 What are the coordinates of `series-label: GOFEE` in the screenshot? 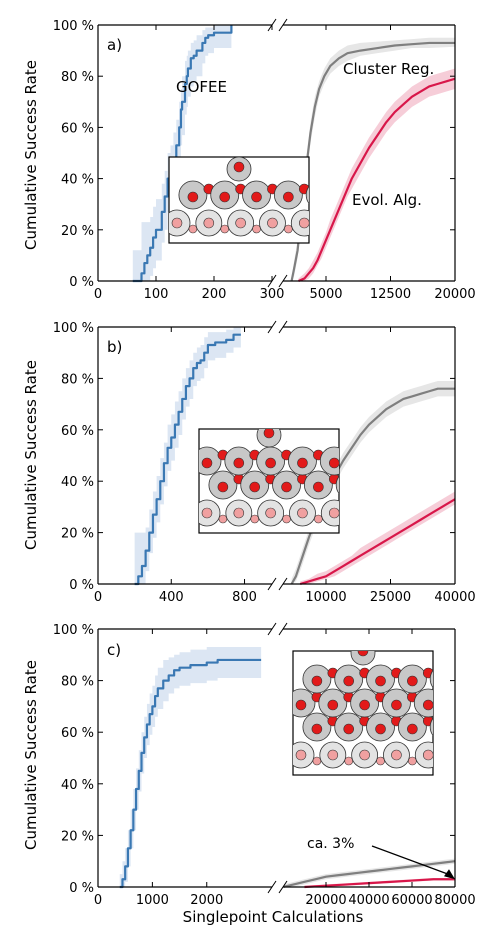 It's located at (201, 87).